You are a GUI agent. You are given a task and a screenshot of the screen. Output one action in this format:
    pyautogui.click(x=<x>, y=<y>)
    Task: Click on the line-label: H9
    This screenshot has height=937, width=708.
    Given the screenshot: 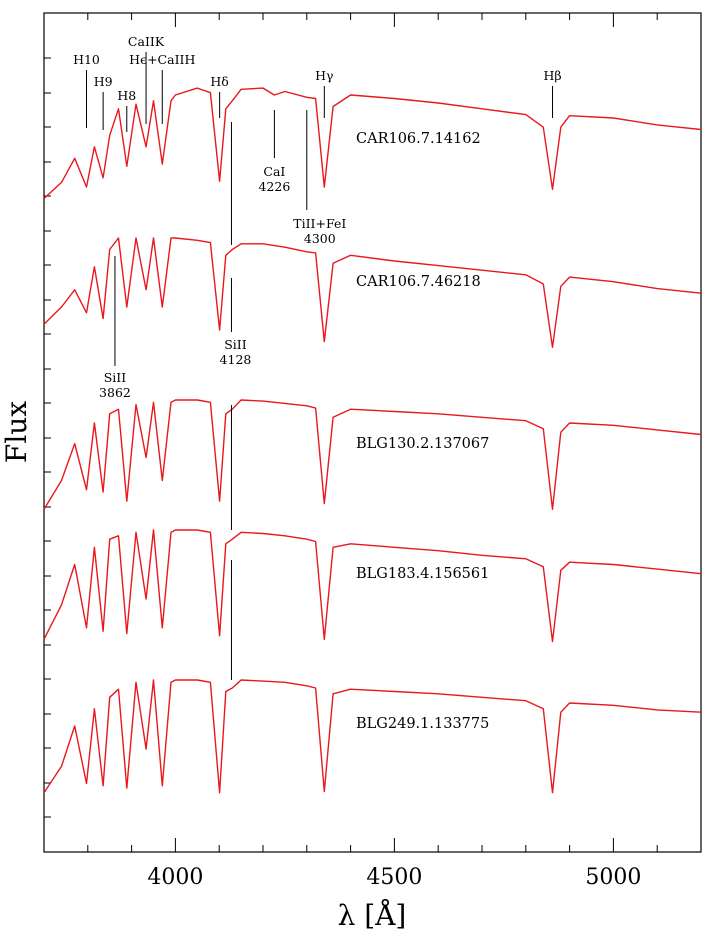 What is the action you would take?
    pyautogui.click(x=103, y=81)
    